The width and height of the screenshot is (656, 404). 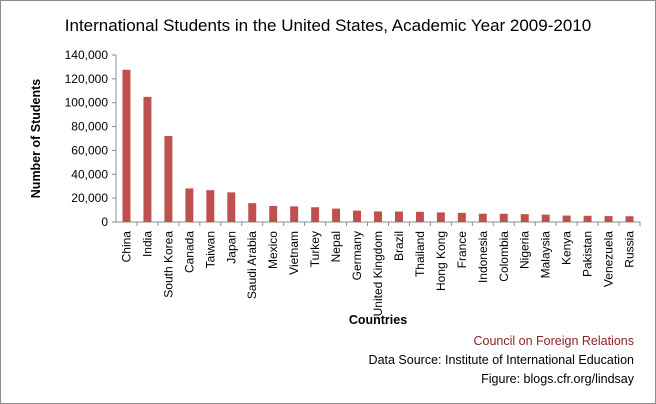 I want to click on x-tick-label: Thailand, so click(x=420, y=254).